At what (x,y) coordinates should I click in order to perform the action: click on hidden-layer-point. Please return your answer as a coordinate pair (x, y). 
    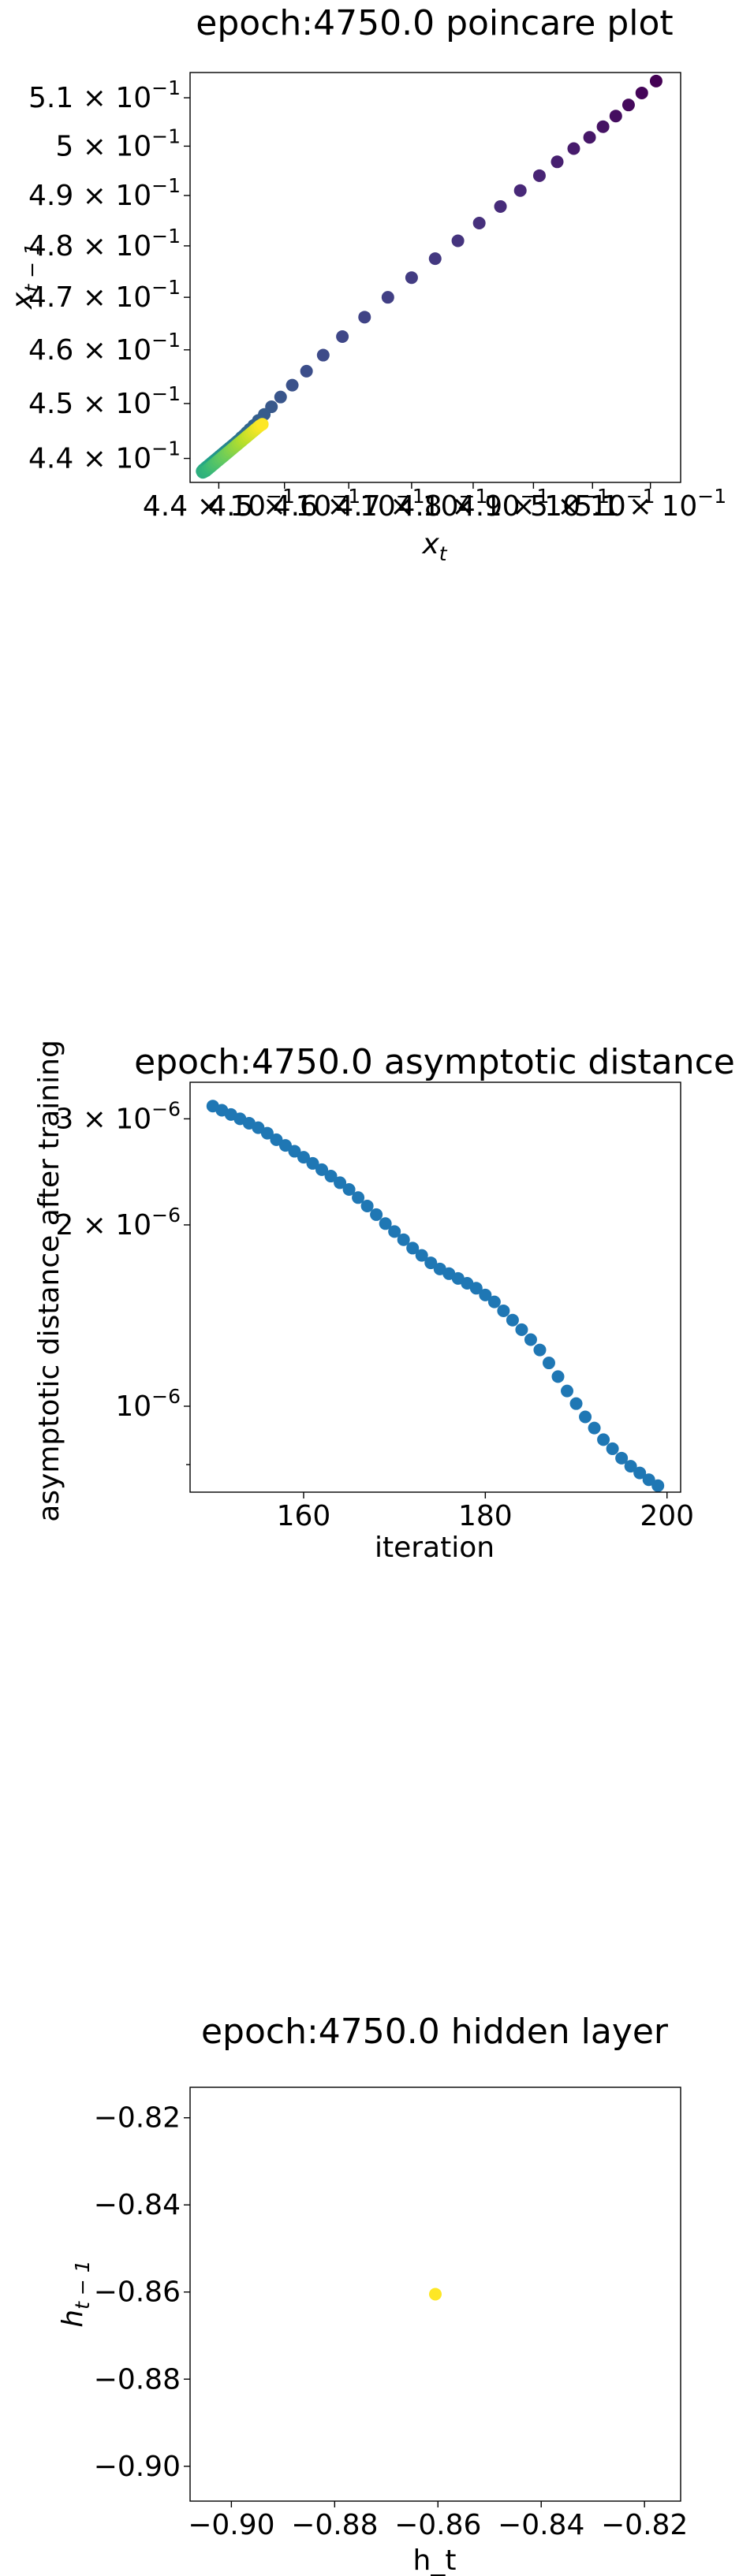
    Looking at the image, I should click on (435, 2294).